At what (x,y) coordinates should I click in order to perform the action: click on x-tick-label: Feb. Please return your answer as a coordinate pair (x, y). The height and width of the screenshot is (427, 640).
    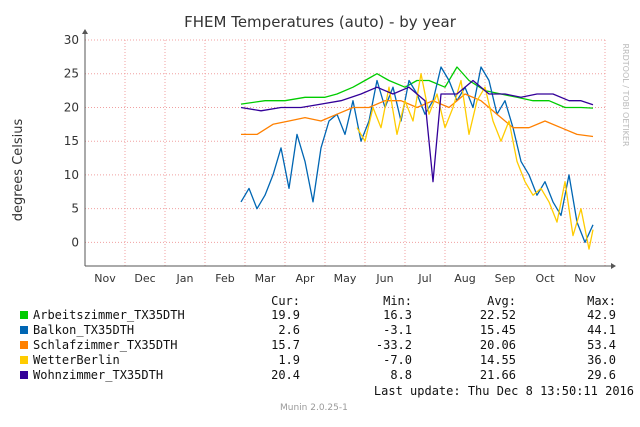
    Looking at the image, I should click on (224, 278).